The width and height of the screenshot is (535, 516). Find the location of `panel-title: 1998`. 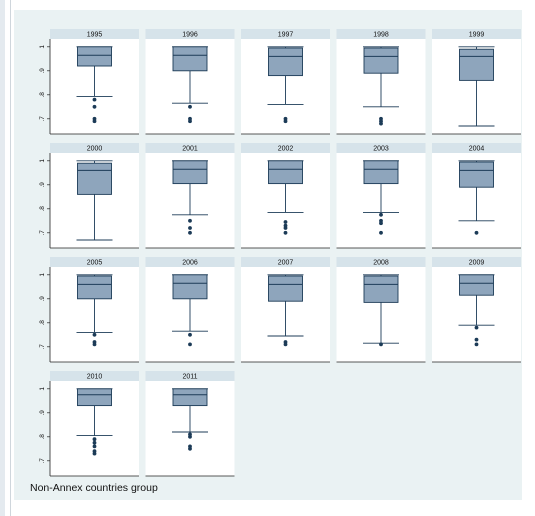

panel-title: 1998 is located at coordinates (381, 35).